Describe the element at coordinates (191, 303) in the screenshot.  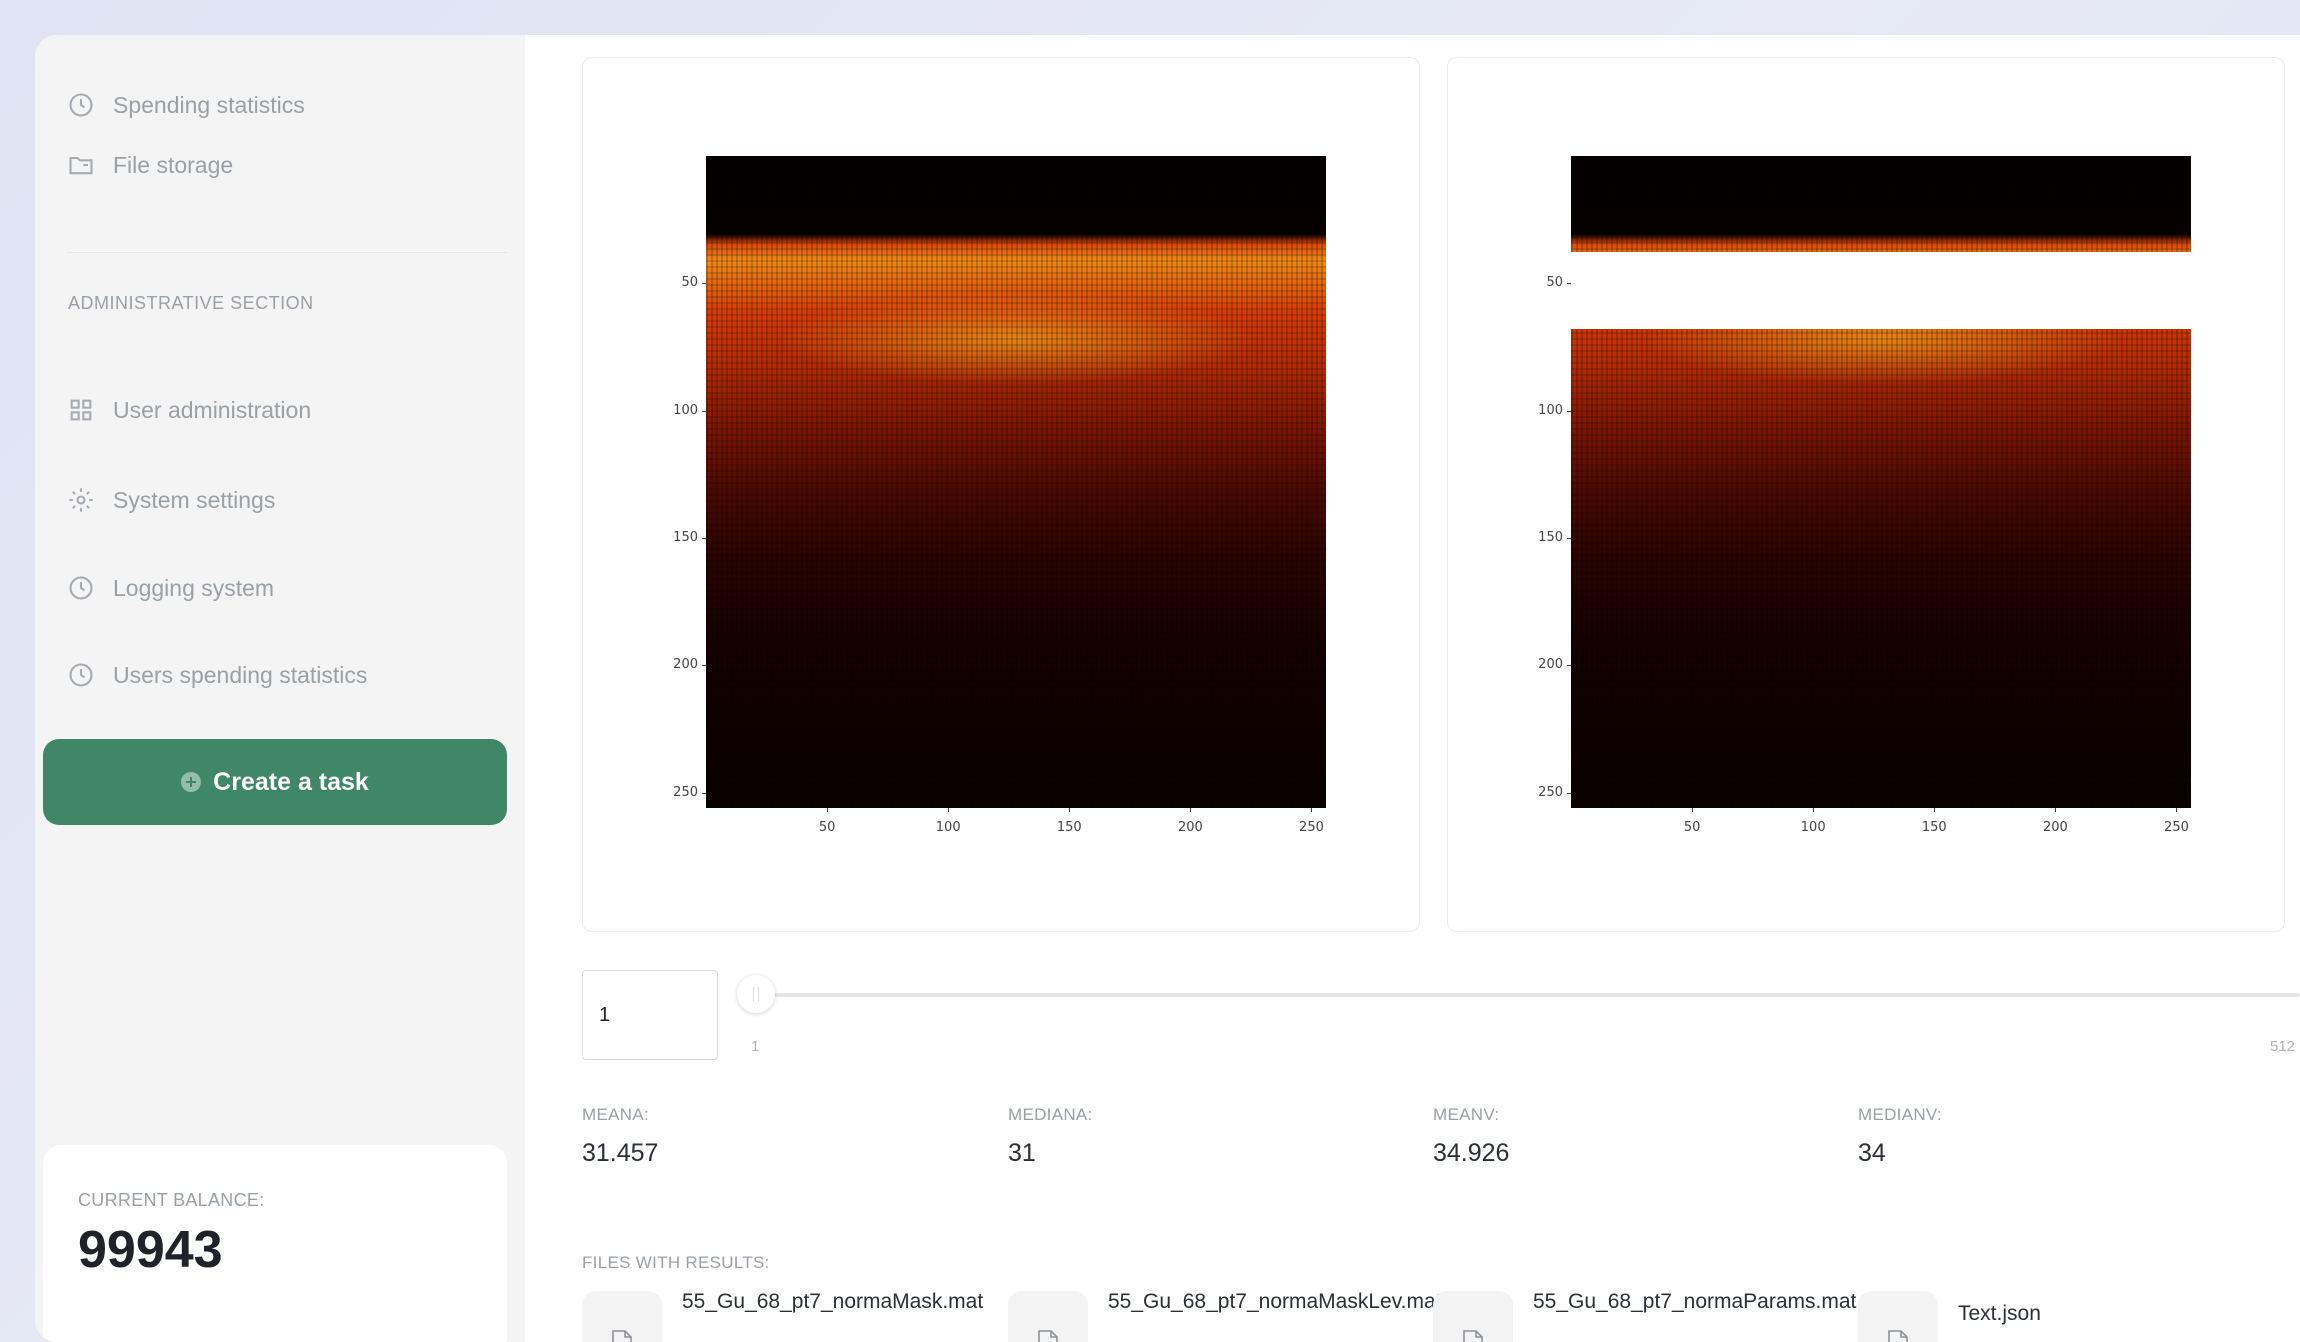
I see `section-label: ADMINISTRATIVE SECTION` at that location.